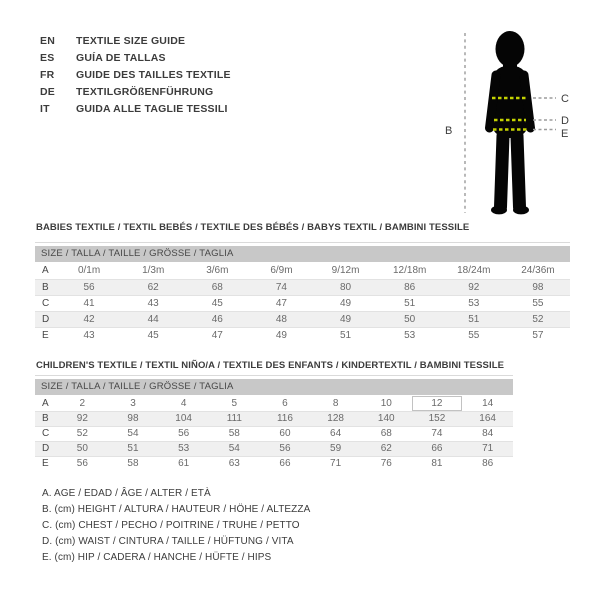  Describe the element at coordinates (488, 403) in the screenshot. I see `size-cell: 14` at that location.